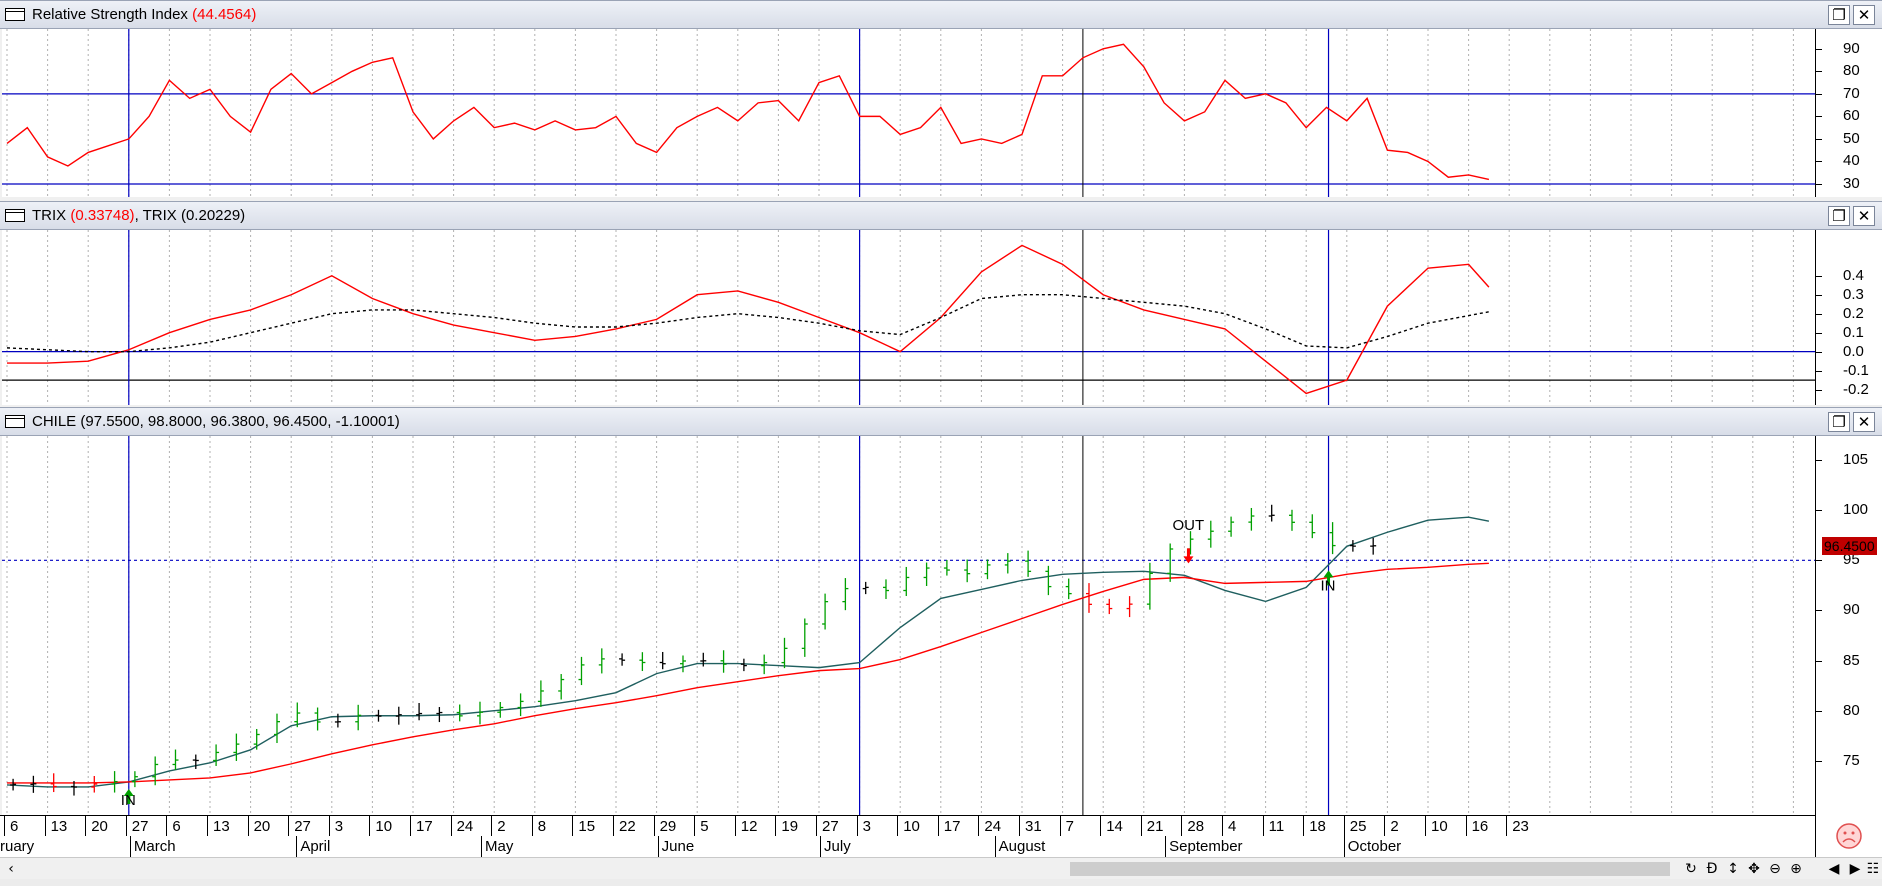  I want to click on refresh-icon: ↻, so click(1691, 869).